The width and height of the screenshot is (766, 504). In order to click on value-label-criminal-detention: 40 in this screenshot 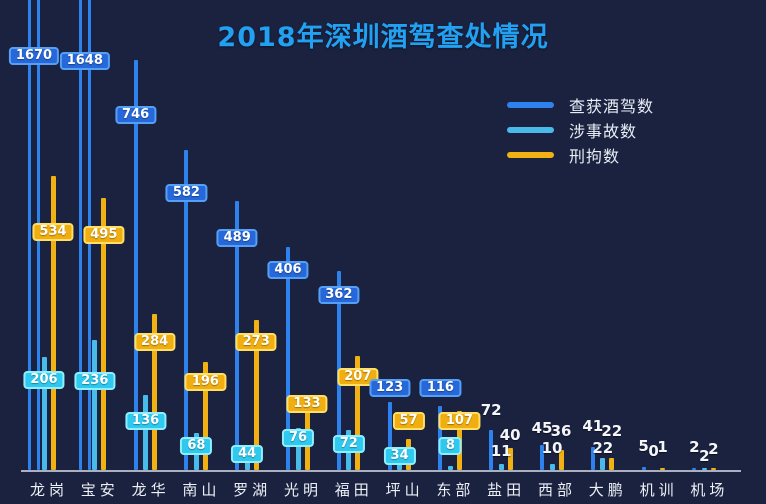, I will do `click(510, 435)`.